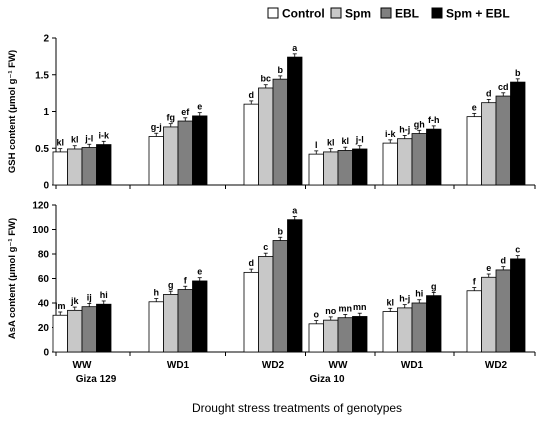  What do you see at coordinates (44, 328) in the screenshot?
I see `y-tick-label: 20` at bounding box center [44, 328].